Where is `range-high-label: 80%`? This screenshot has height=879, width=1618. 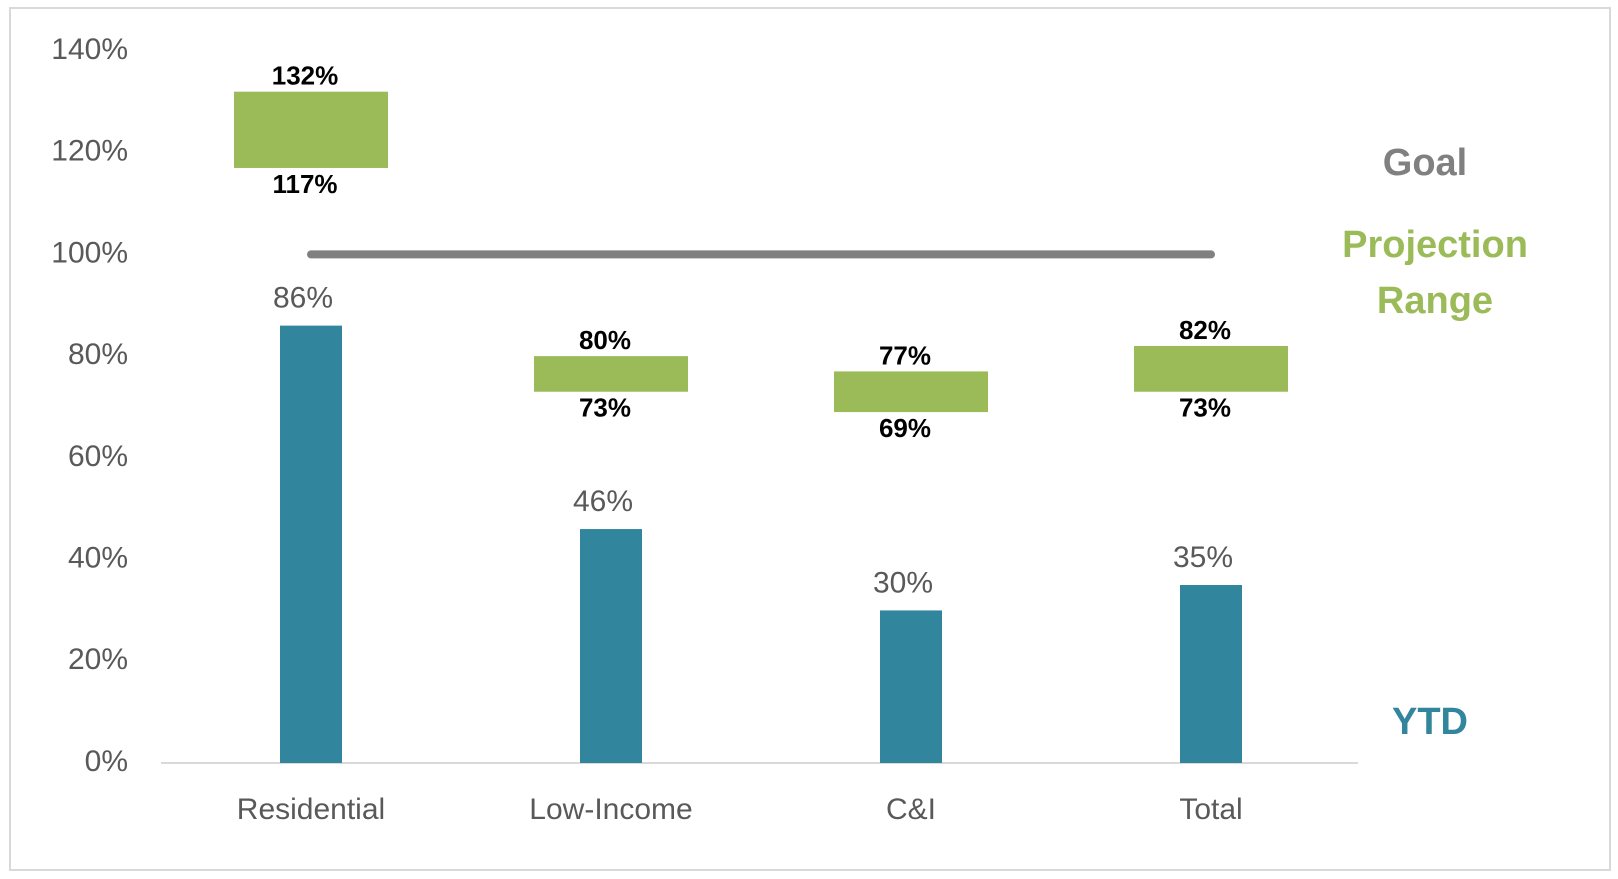 range-high-label: 80% is located at coordinates (605, 340).